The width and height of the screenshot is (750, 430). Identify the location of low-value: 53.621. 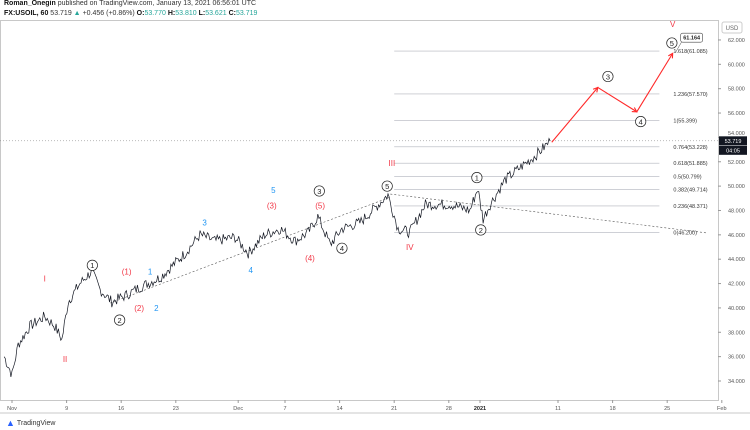
(216, 13).